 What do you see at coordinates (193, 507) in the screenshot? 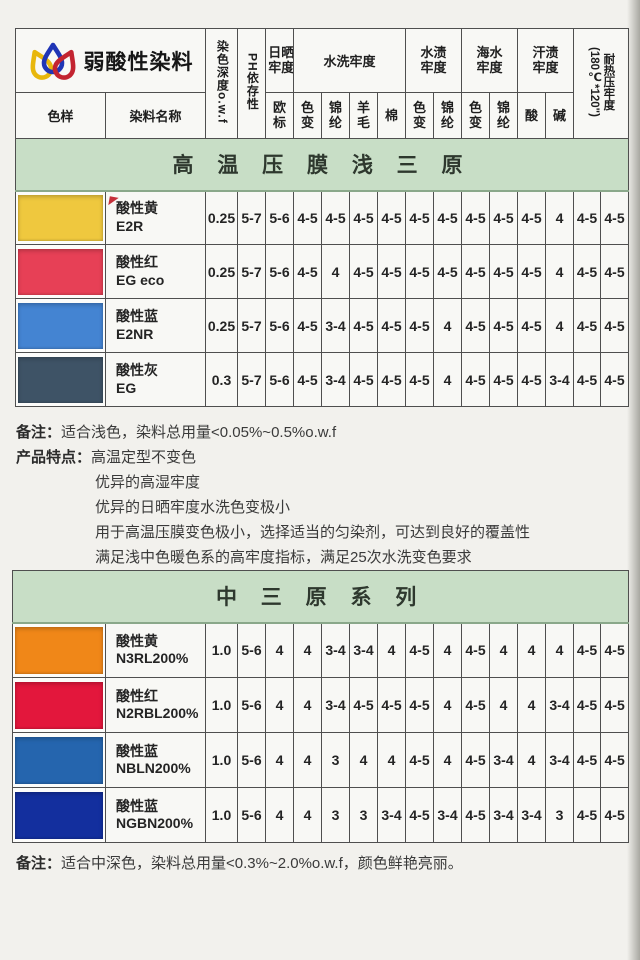
I see `feature-line: 优异的日晒牢度水洗色变极小` at bounding box center [193, 507].